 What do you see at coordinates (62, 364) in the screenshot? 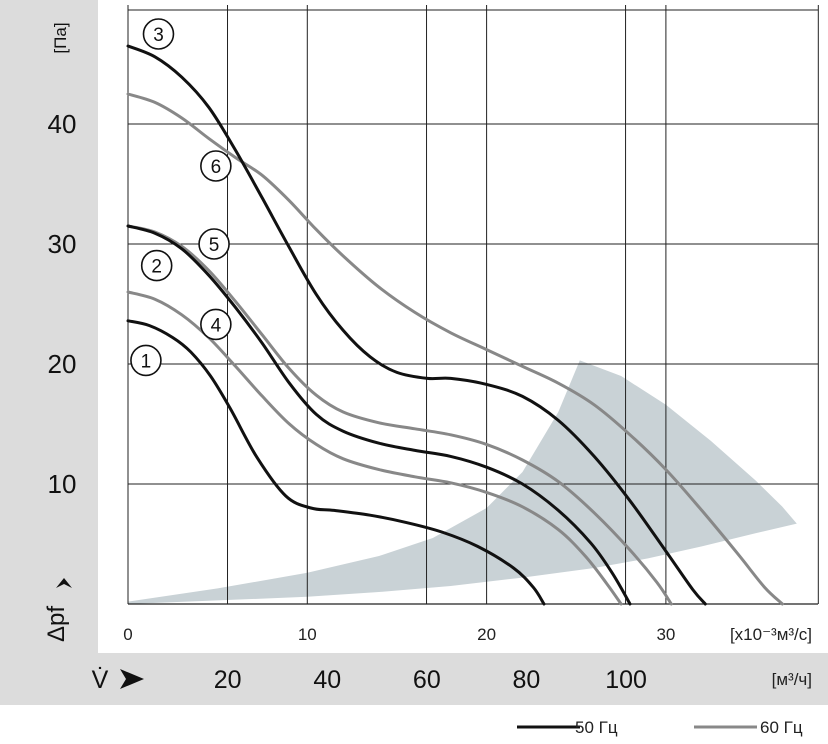
I see `y-tick-20: 20` at bounding box center [62, 364].